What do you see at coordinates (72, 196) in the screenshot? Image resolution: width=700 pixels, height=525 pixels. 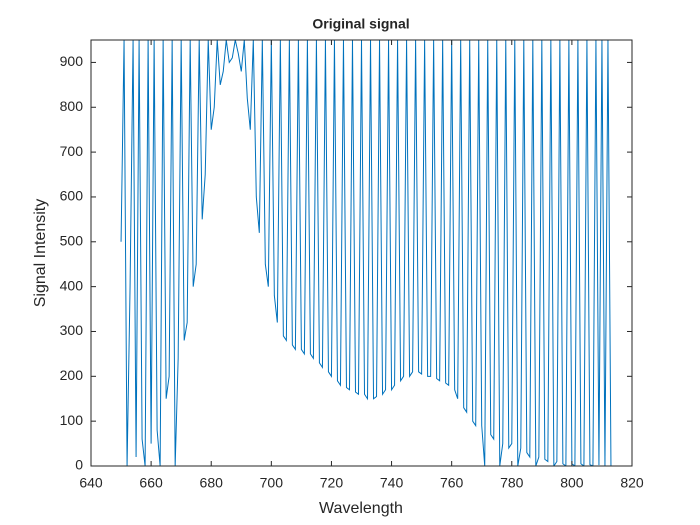 I see `y-tick-label: 600` at bounding box center [72, 196].